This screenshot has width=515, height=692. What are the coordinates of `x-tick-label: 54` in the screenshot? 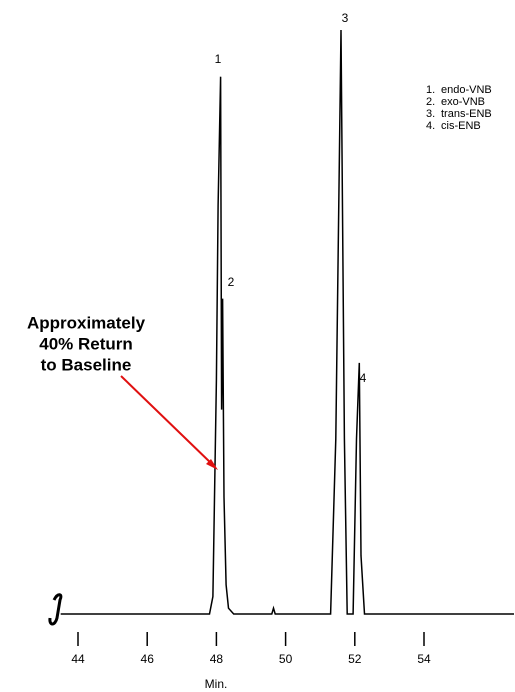 It's located at (424, 659).